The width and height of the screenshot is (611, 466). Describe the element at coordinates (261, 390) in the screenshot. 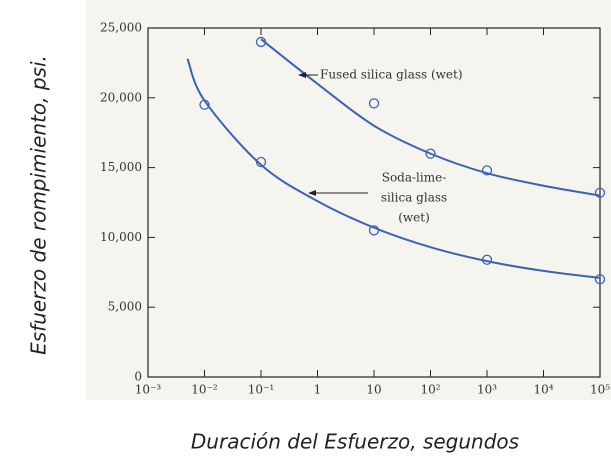

I see `x-tick-label: 10⁻¹` at that location.